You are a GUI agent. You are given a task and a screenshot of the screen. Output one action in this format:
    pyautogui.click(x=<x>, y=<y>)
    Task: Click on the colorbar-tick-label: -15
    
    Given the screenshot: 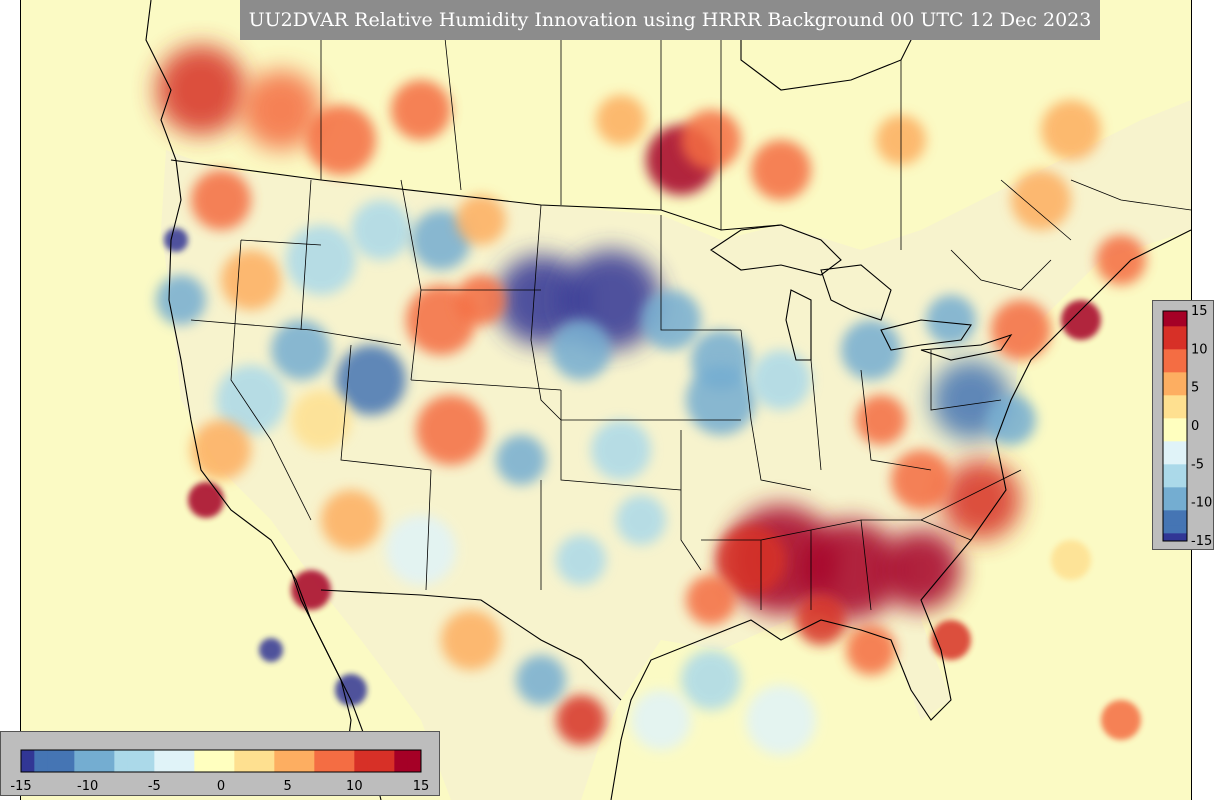 What is the action you would take?
    pyautogui.click(x=20, y=786)
    